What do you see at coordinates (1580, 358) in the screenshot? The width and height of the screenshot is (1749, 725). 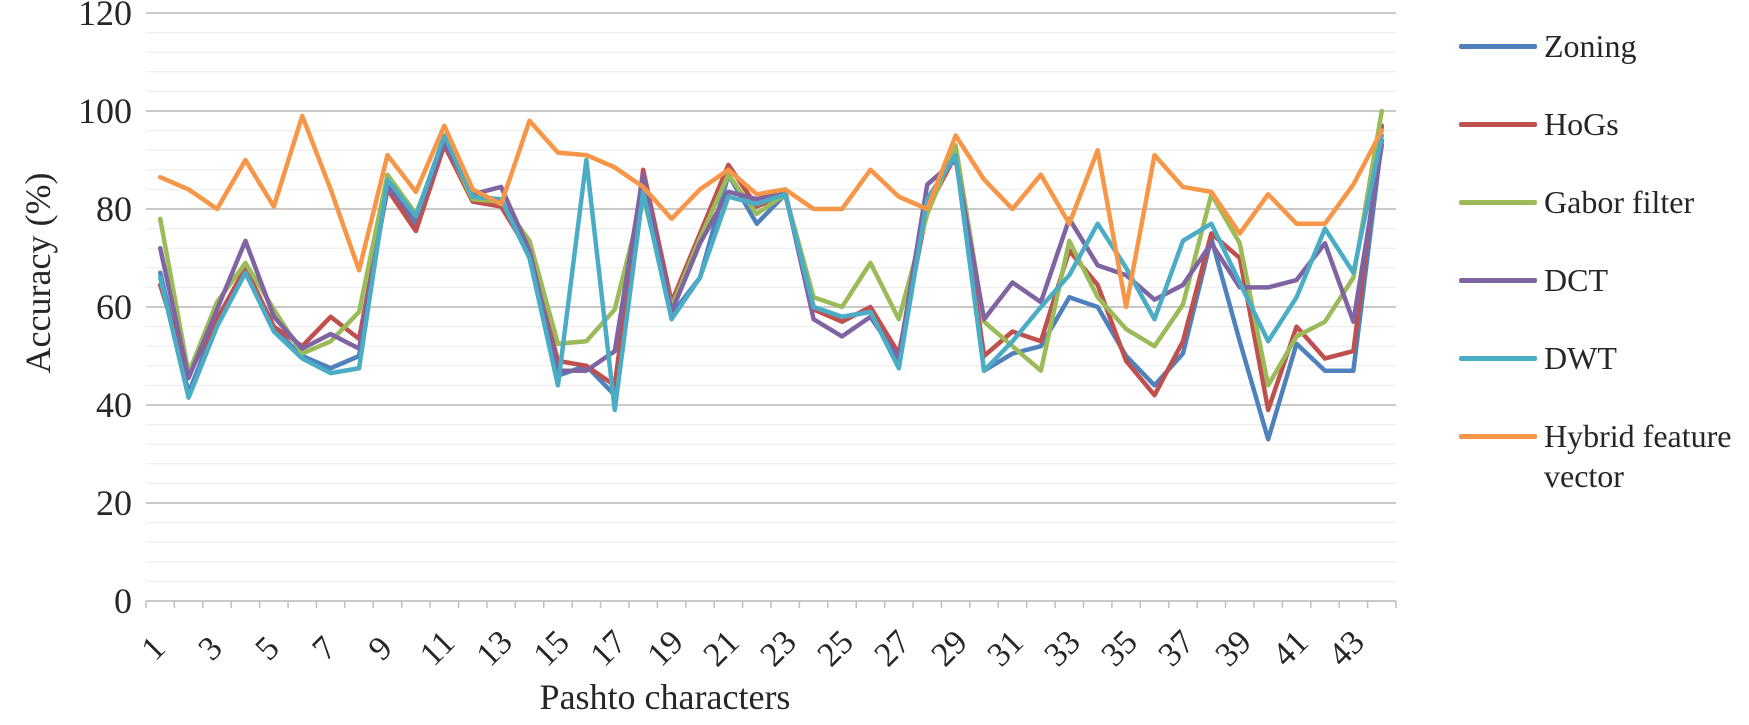 I see `legend-label: DWT` at bounding box center [1580, 358].